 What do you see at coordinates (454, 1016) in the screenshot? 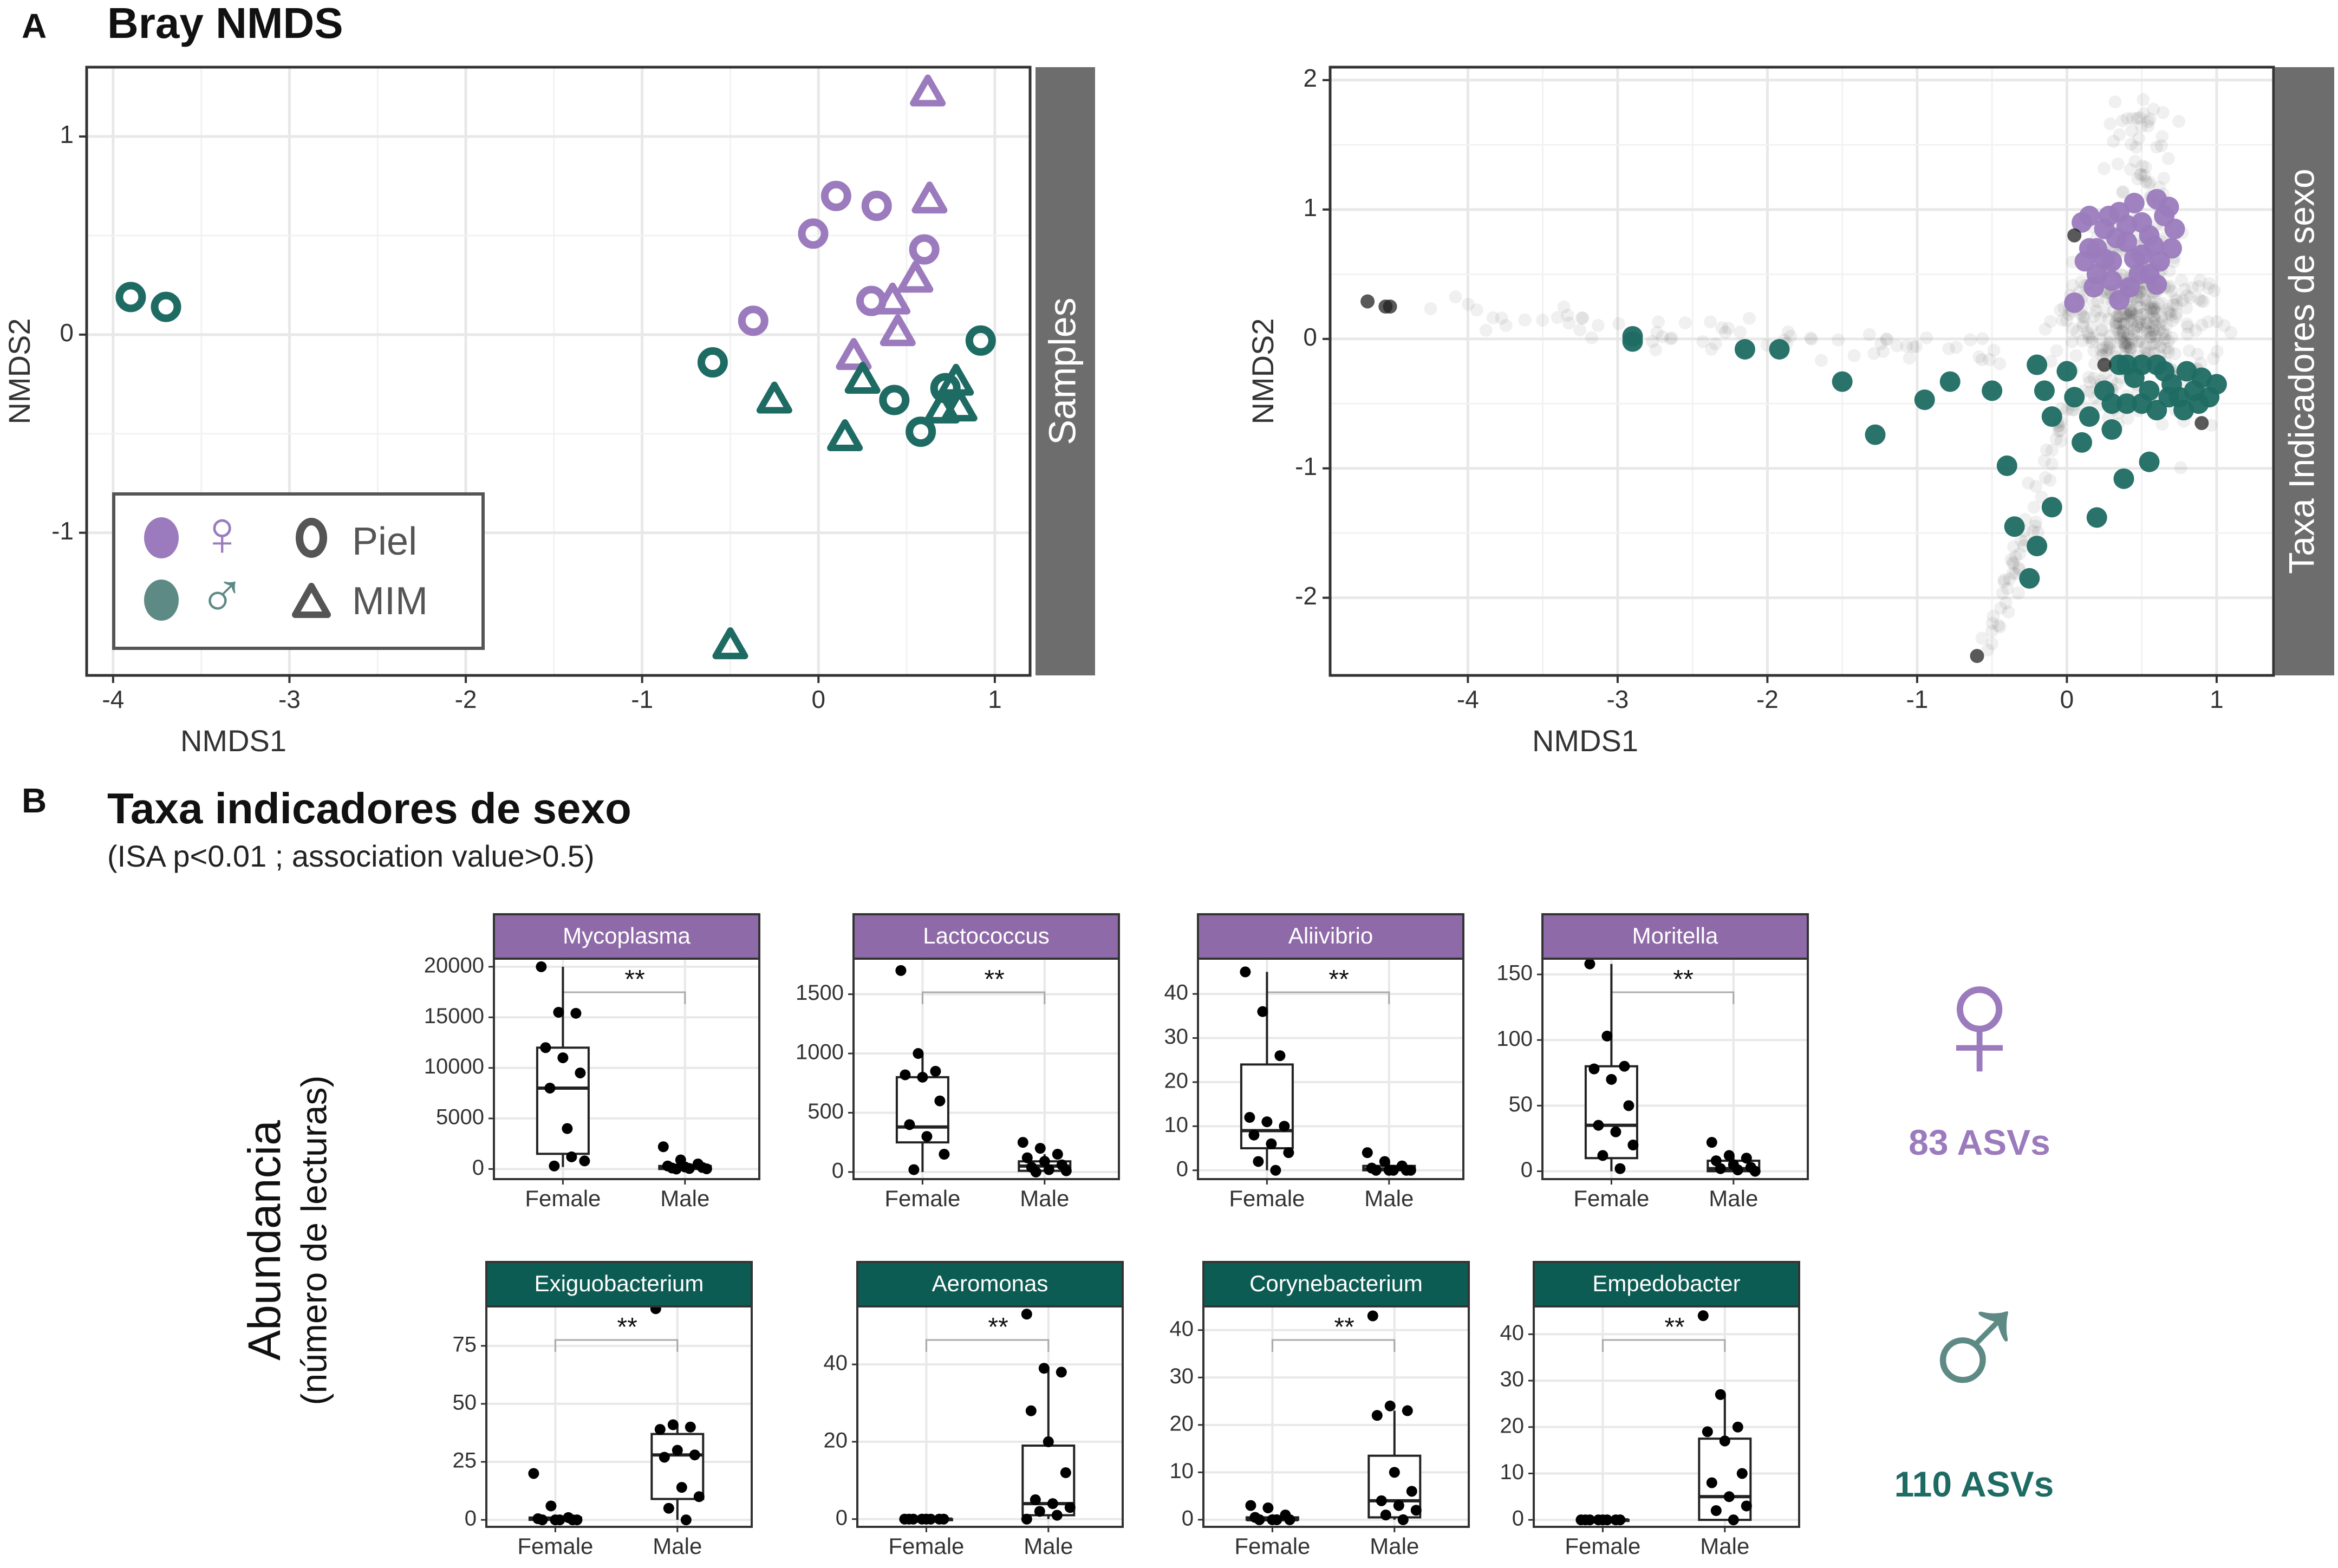
I see `y-tick-label: 15000` at bounding box center [454, 1016].